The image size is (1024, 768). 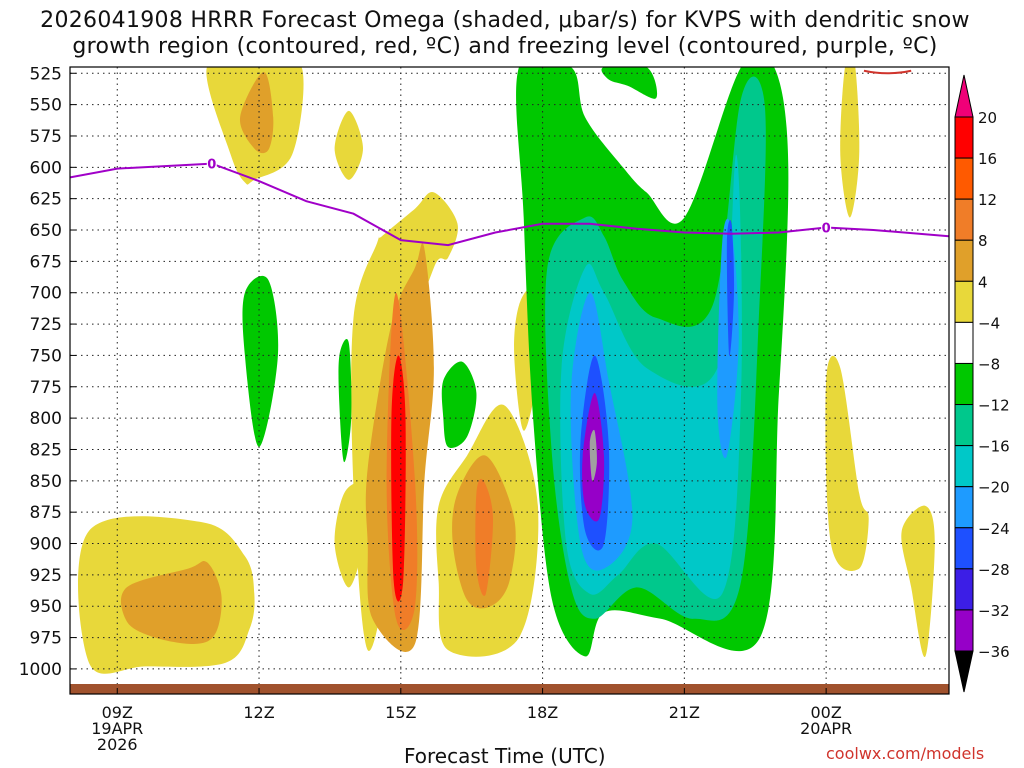 I want to click on y-tick-label: 850, so click(x=46, y=482).